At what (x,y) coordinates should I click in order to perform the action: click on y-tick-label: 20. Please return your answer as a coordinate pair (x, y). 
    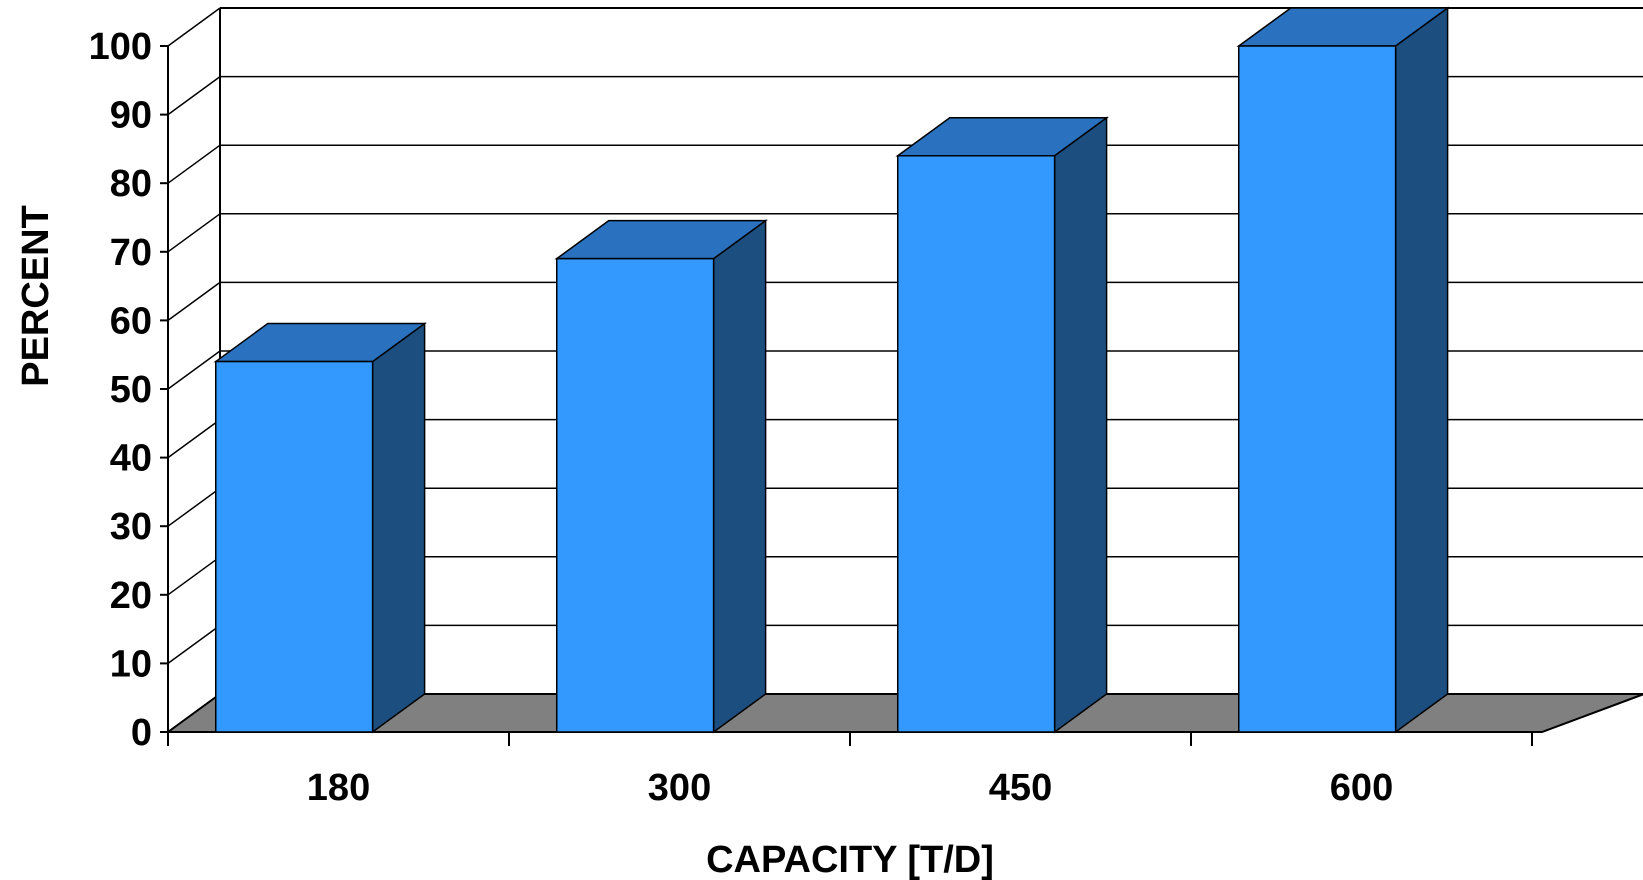
    Looking at the image, I should click on (131, 596).